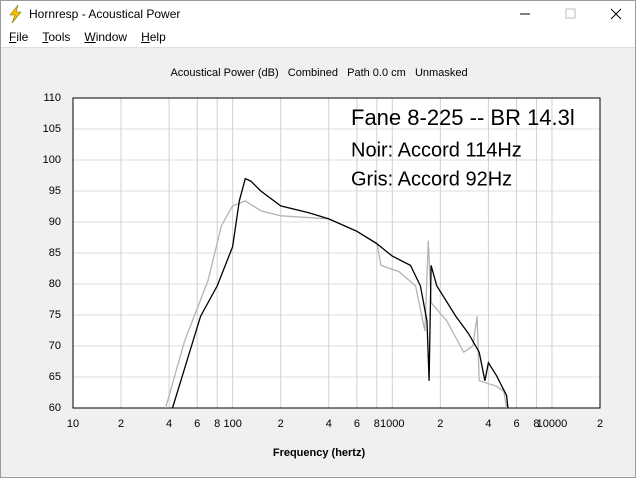 This screenshot has width=636, height=478. Describe the element at coordinates (153, 37) in the screenshot. I see `menu-item: Help` at that location.